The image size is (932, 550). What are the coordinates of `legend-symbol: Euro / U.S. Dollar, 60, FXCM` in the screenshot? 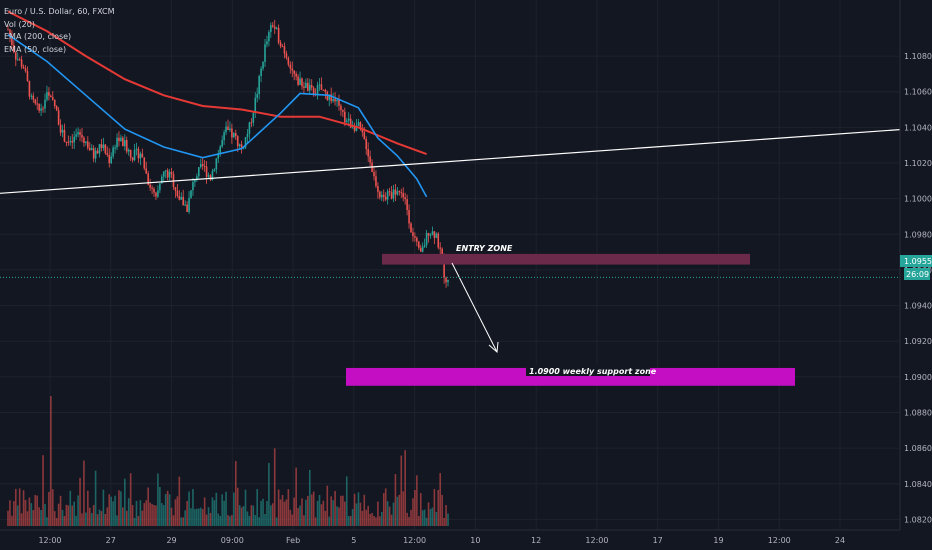 It's located at (59, 11).